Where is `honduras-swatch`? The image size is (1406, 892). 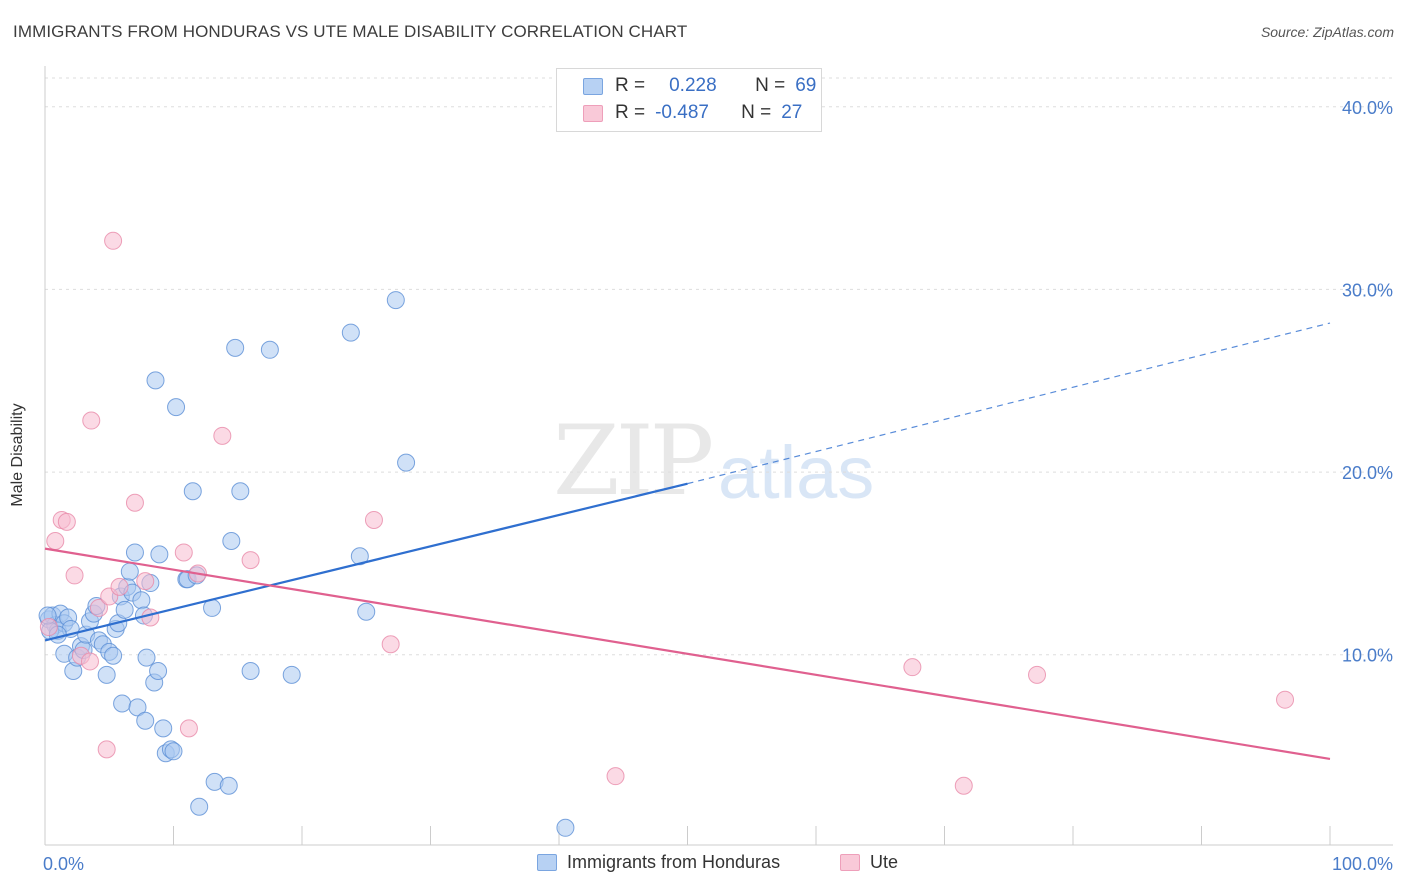 honduras-swatch is located at coordinates (593, 86).